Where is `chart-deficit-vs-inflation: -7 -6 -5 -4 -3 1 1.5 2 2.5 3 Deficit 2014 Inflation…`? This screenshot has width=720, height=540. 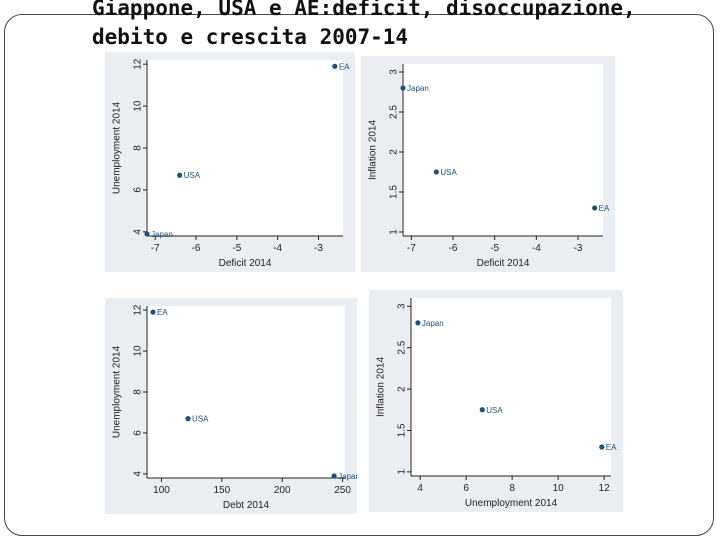
chart-deficit-vs-inflation: -7 -6 -5 -4 -3 1 1.5 2 2.5 3 Deficit 2014 Inflation… is located at coordinates (488, 164).